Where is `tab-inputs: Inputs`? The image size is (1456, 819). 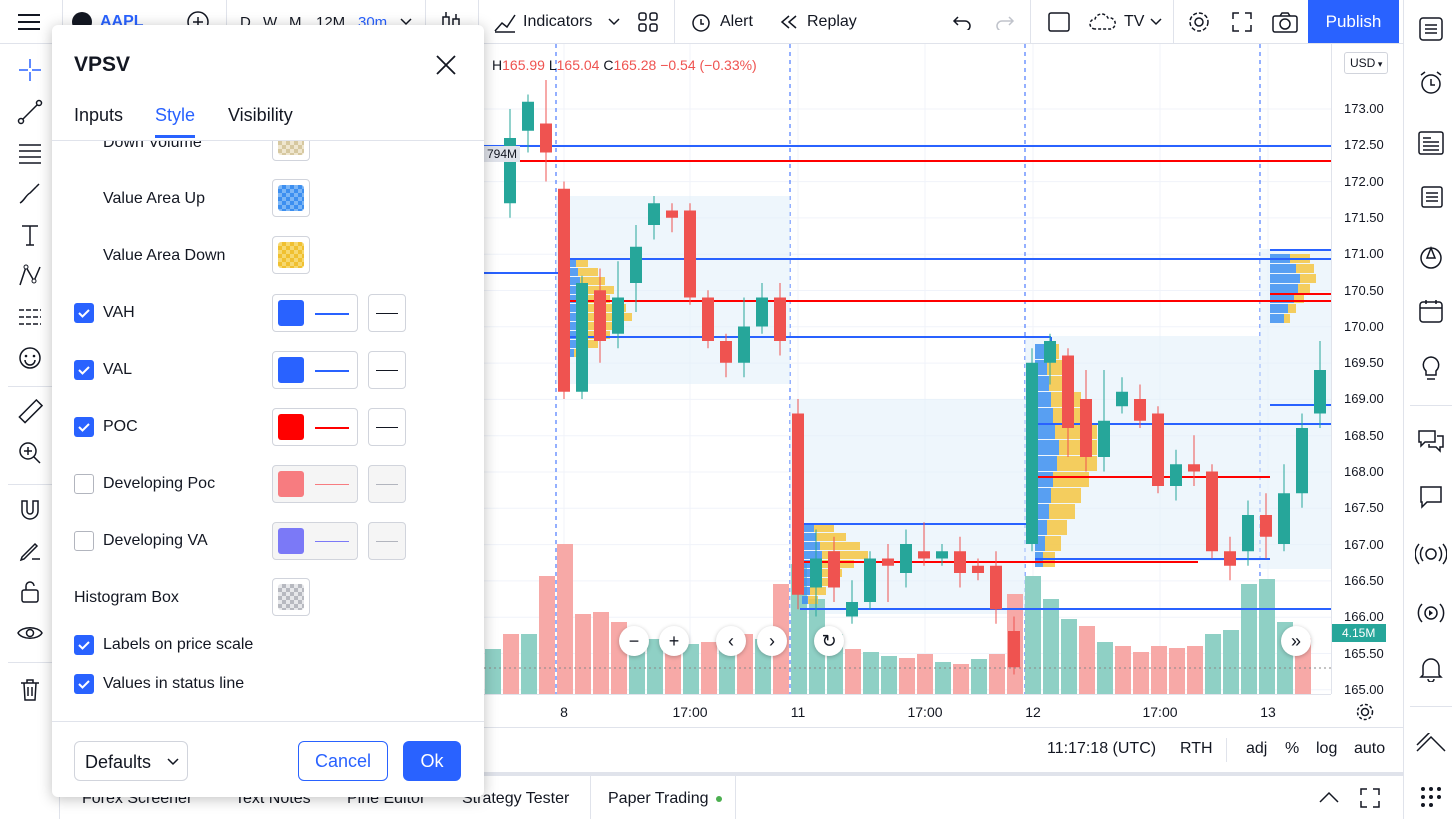
tab-inputs: Inputs is located at coordinates (99, 115).